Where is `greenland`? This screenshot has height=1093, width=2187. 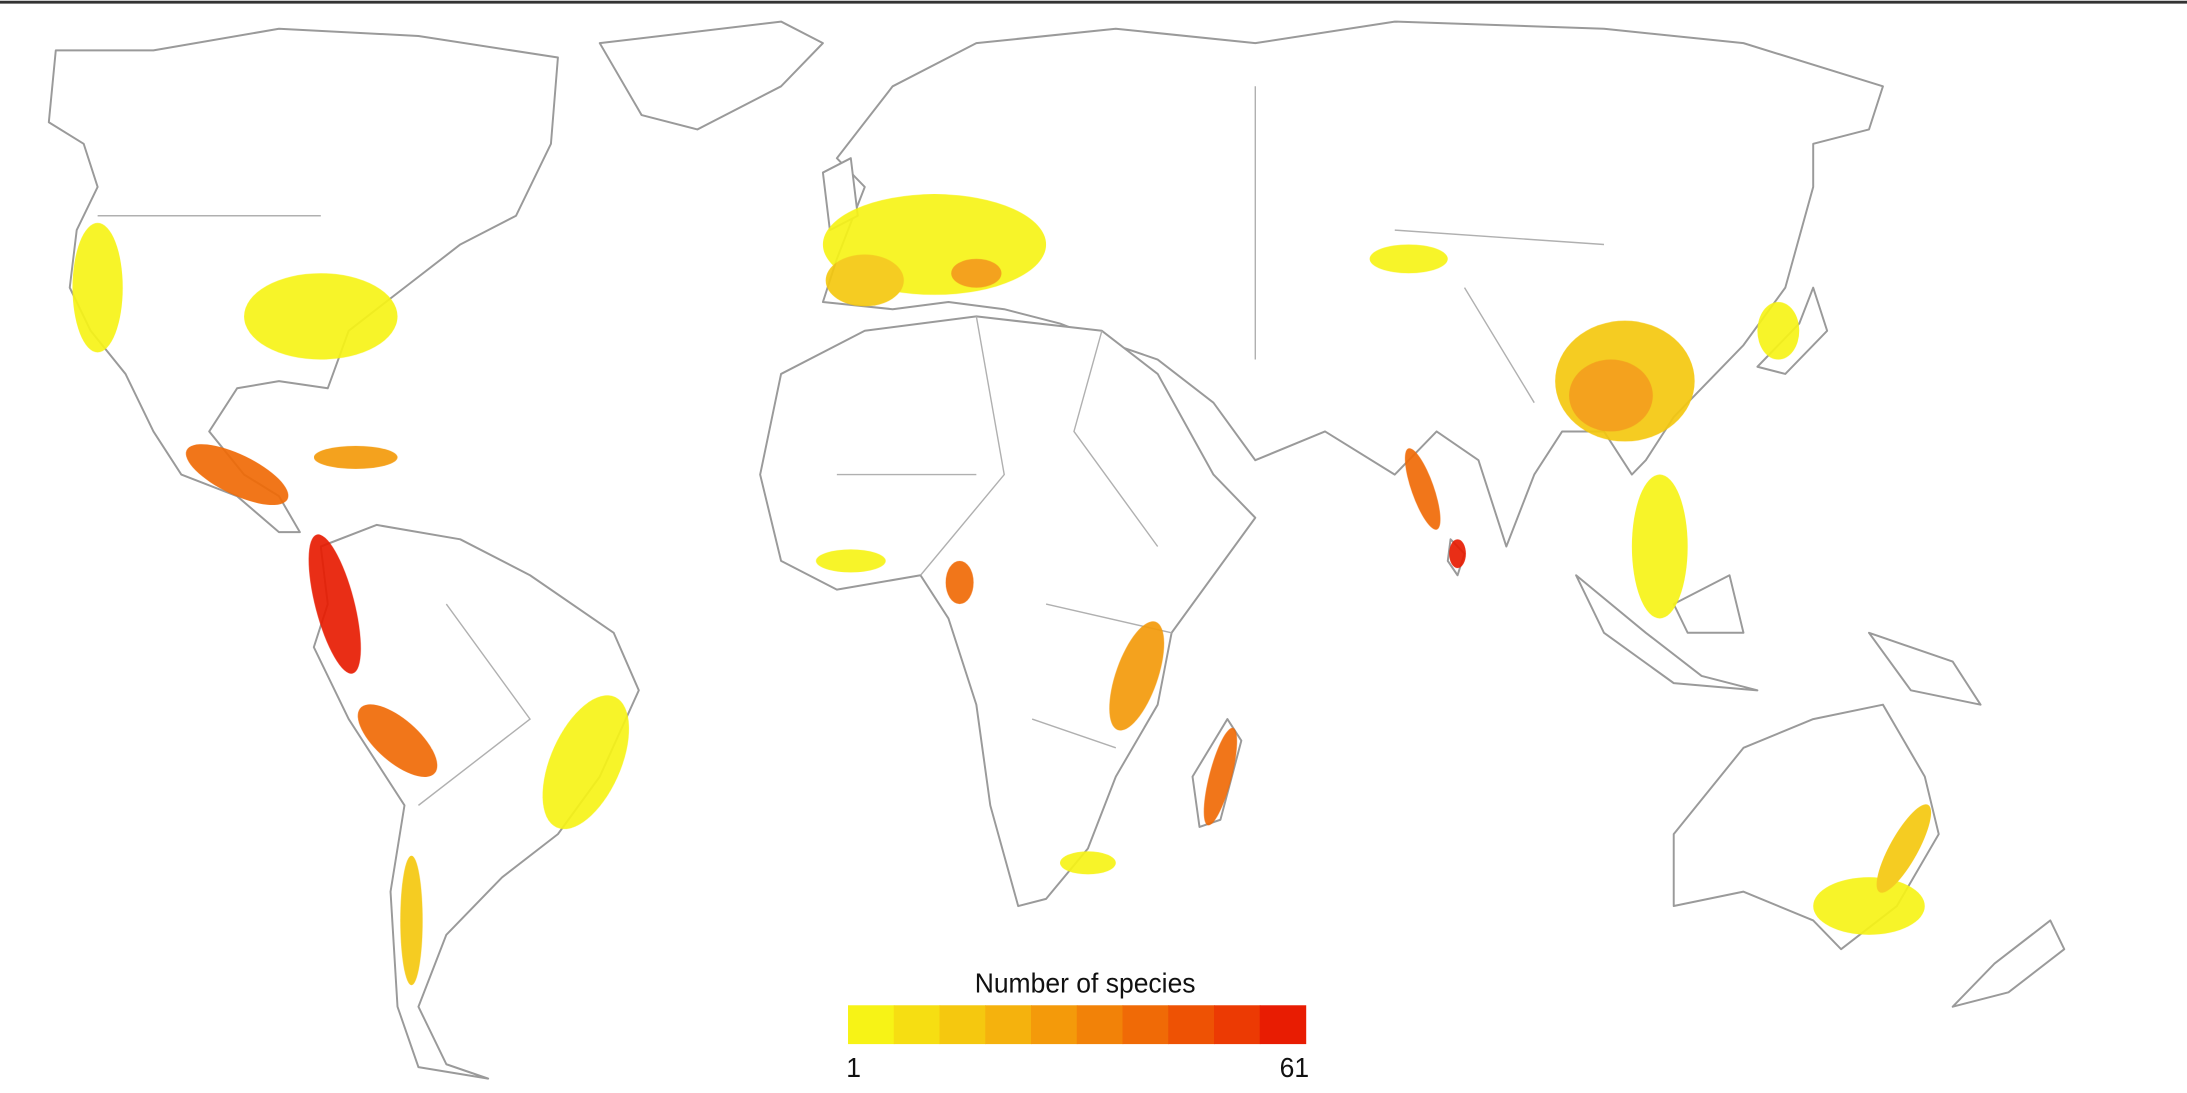 greenland is located at coordinates (711, 75).